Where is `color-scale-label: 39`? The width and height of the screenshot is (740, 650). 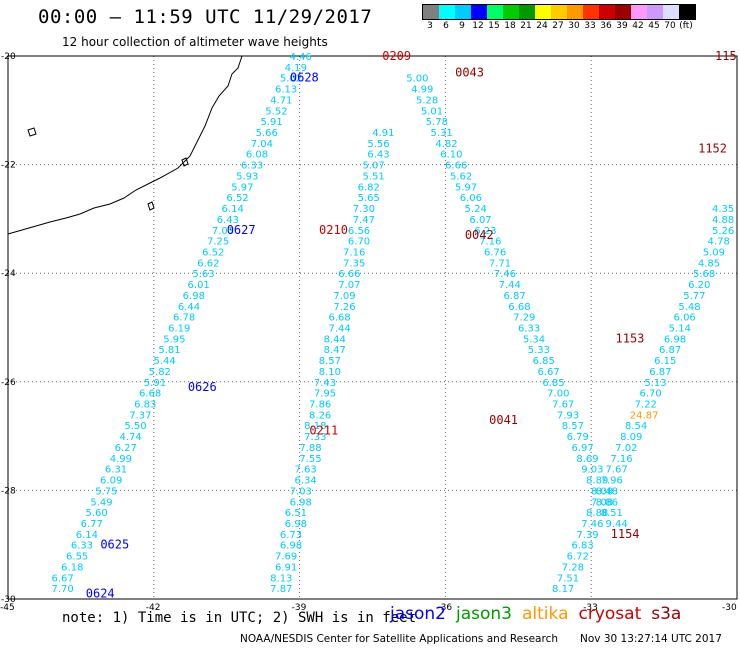
color-scale-label: 39 is located at coordinates (622, 26).